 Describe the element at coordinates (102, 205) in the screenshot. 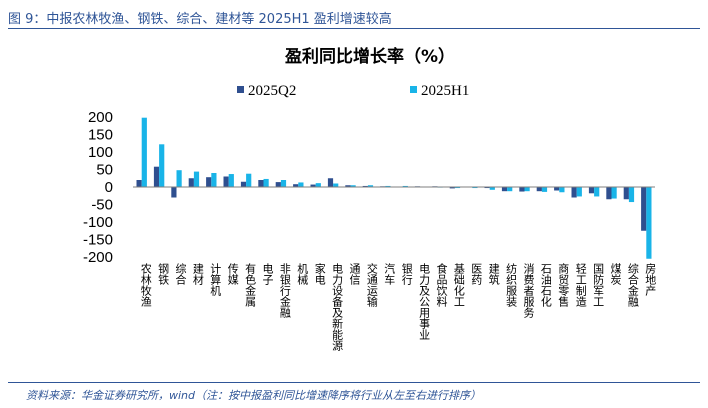

I see `y-tick-label: -50` at that location.